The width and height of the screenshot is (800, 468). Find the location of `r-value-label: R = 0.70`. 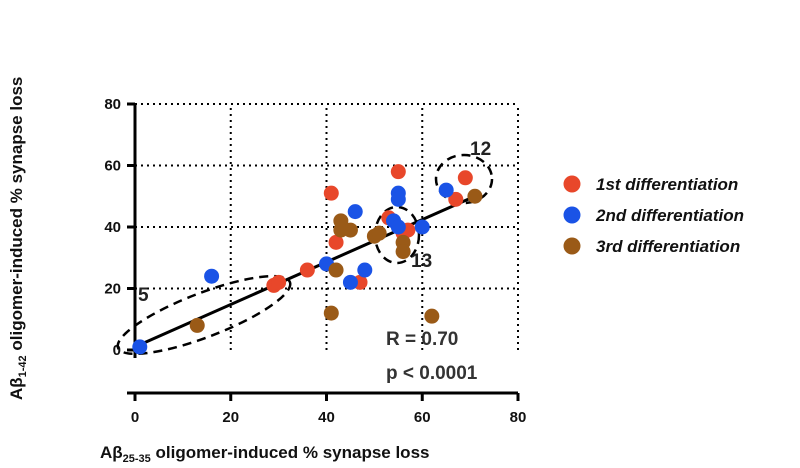

r-value-label: R = 0.70 is located at coordinates (422, 339).